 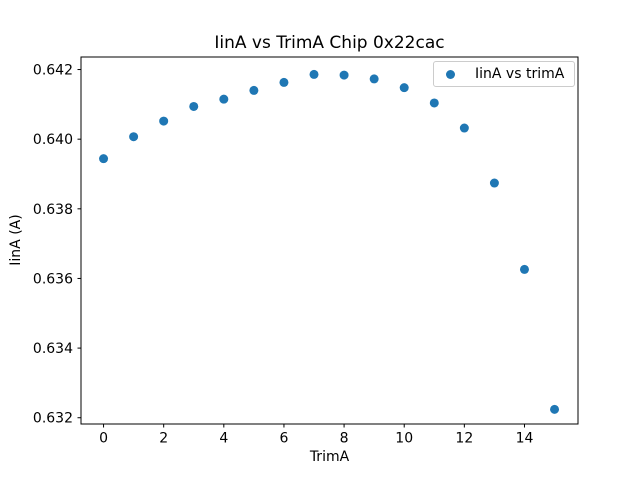 What do you see at coordinates (16, 240) in the screenshot?
I see `y-axis-label: IinA (A)` at bounding box center [16, 240].